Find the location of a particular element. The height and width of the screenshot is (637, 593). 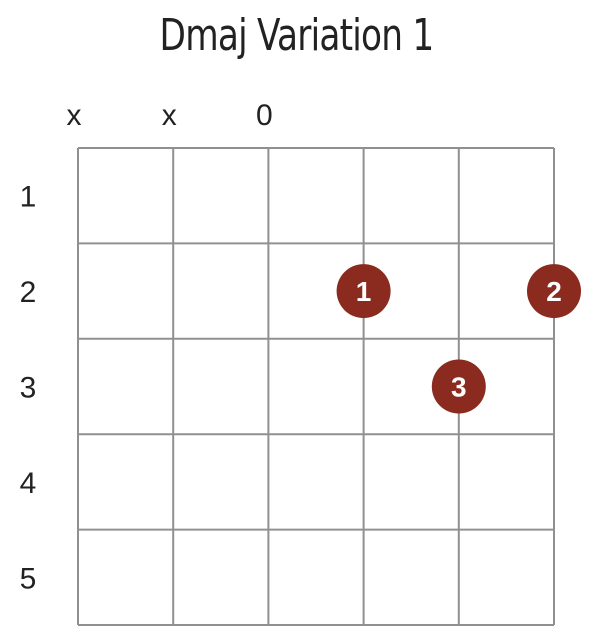

fret-label-2: 2 is located at coordinates (28, 292).